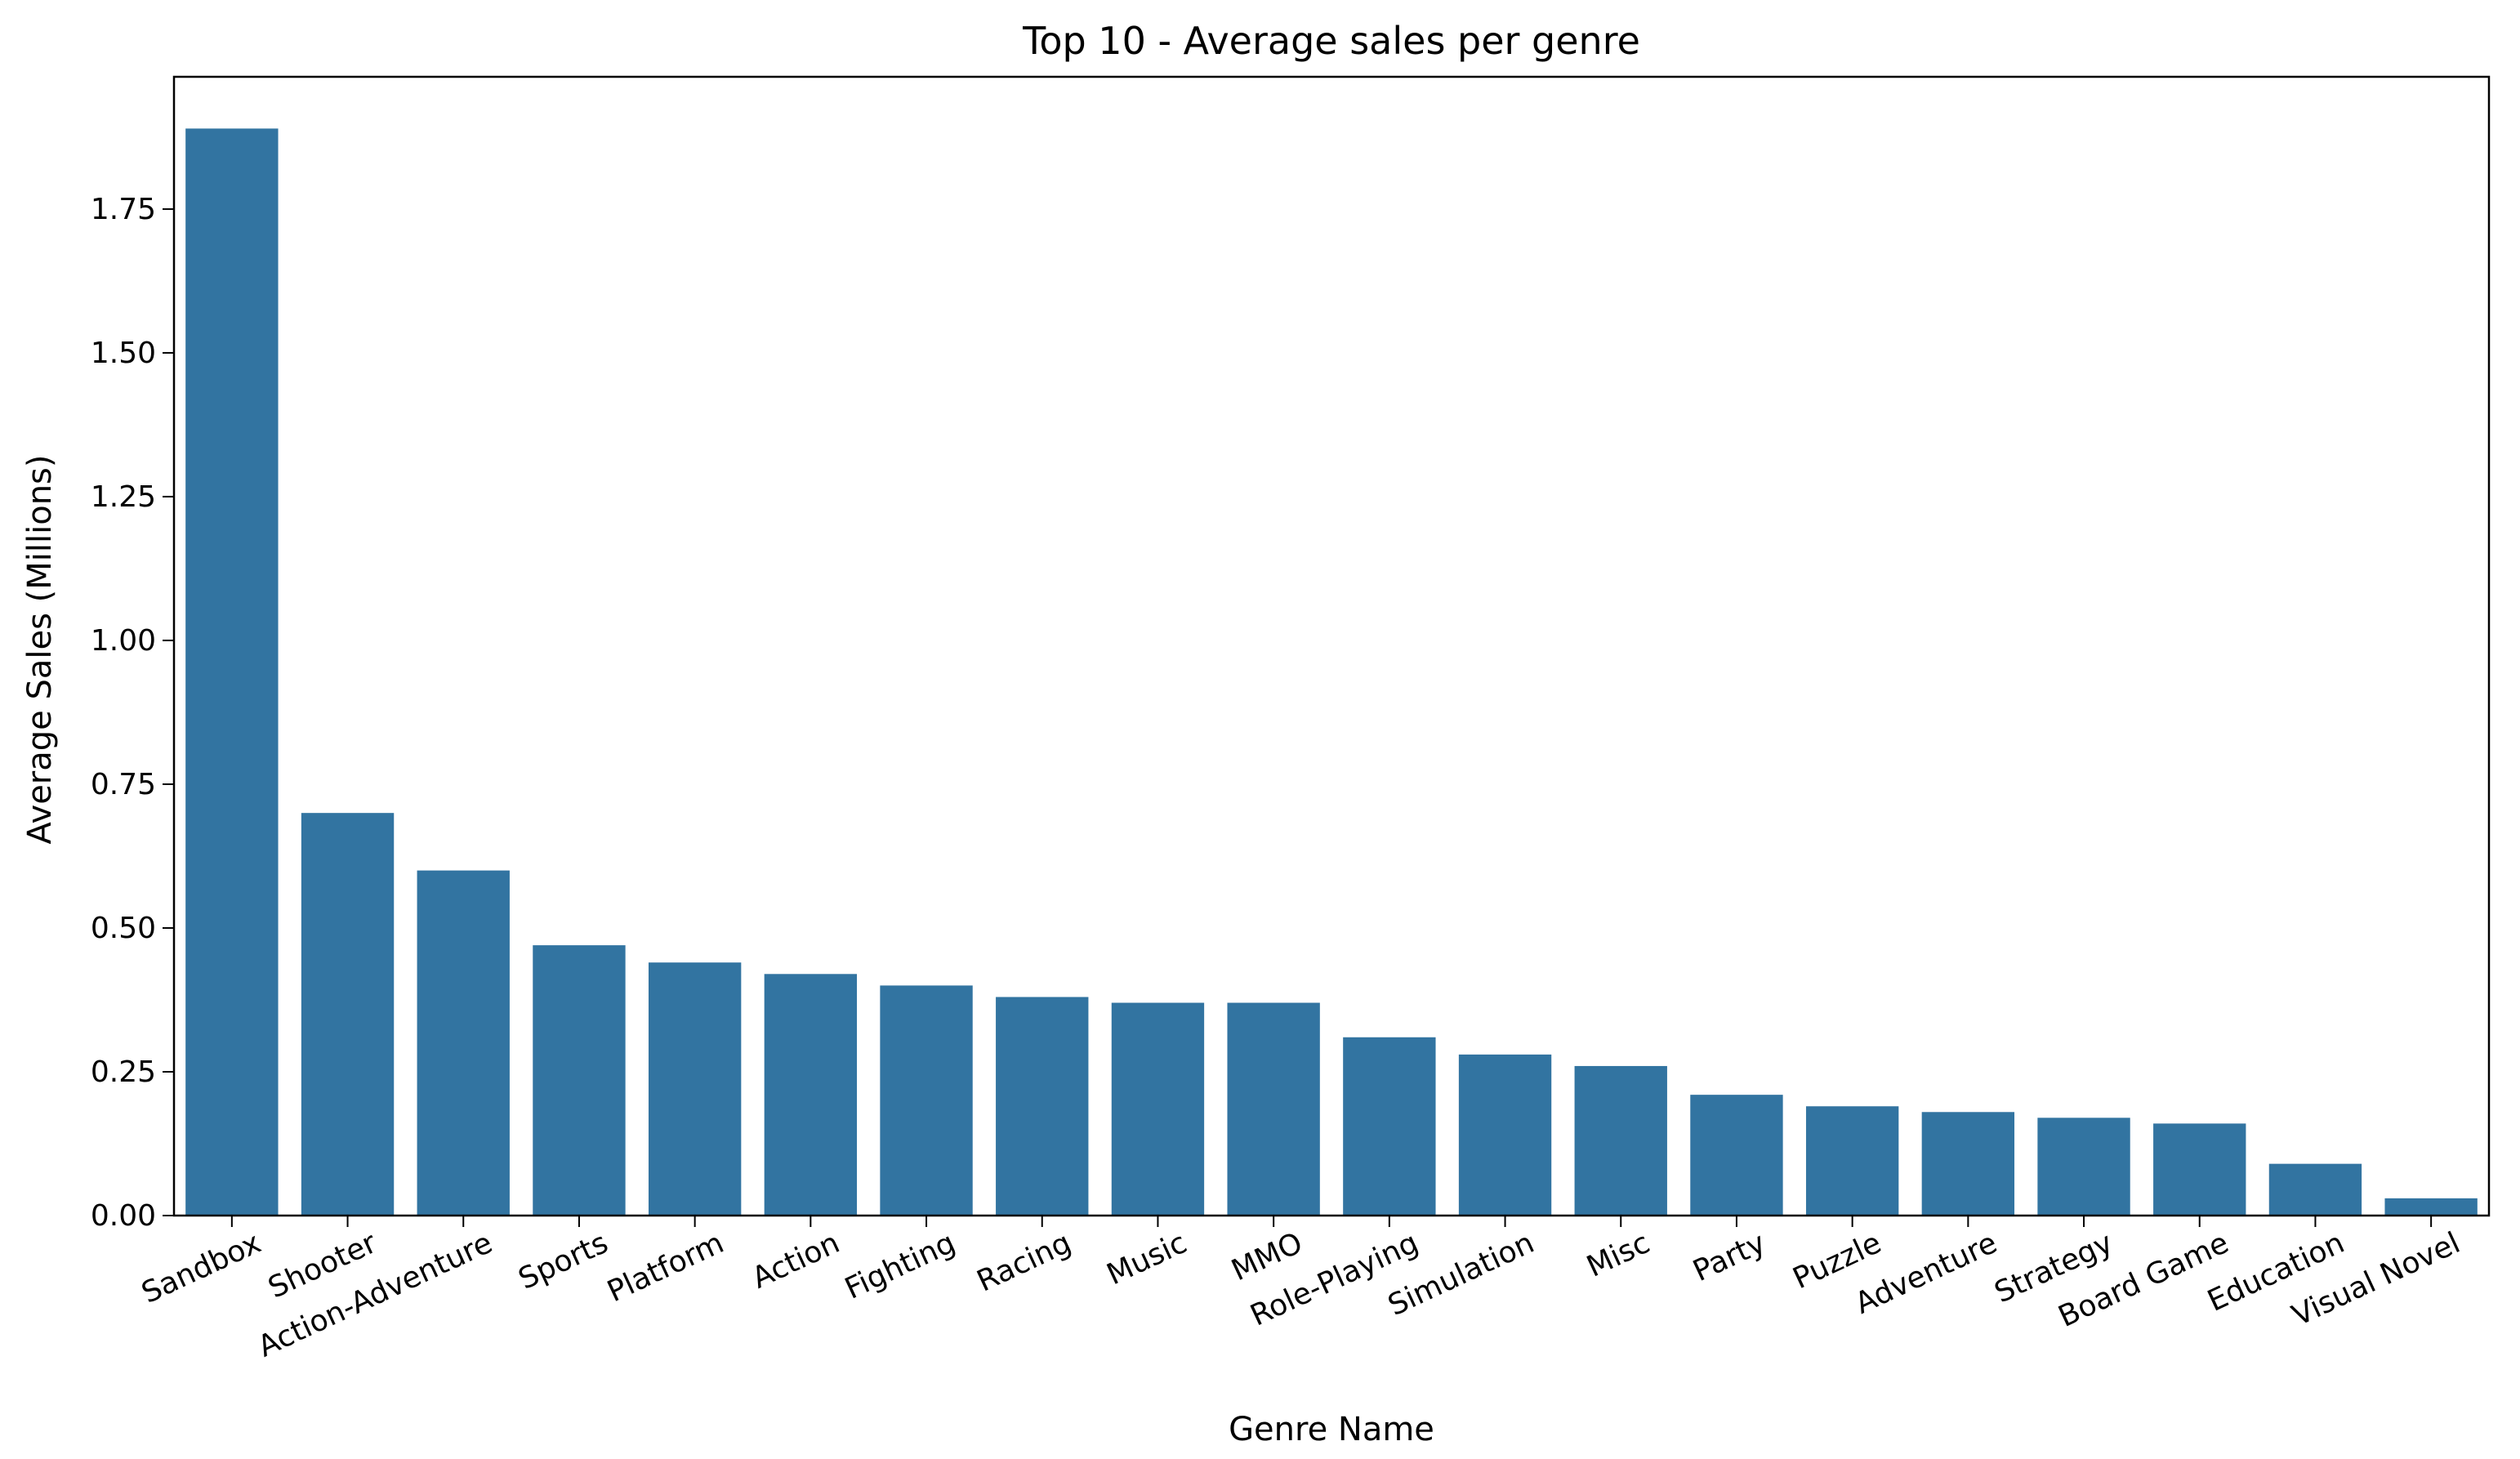  What do you see at coordinates (1505, 1135) in the screenshot?
I see `bar-simulation` at bounding box center [1505, 1135].